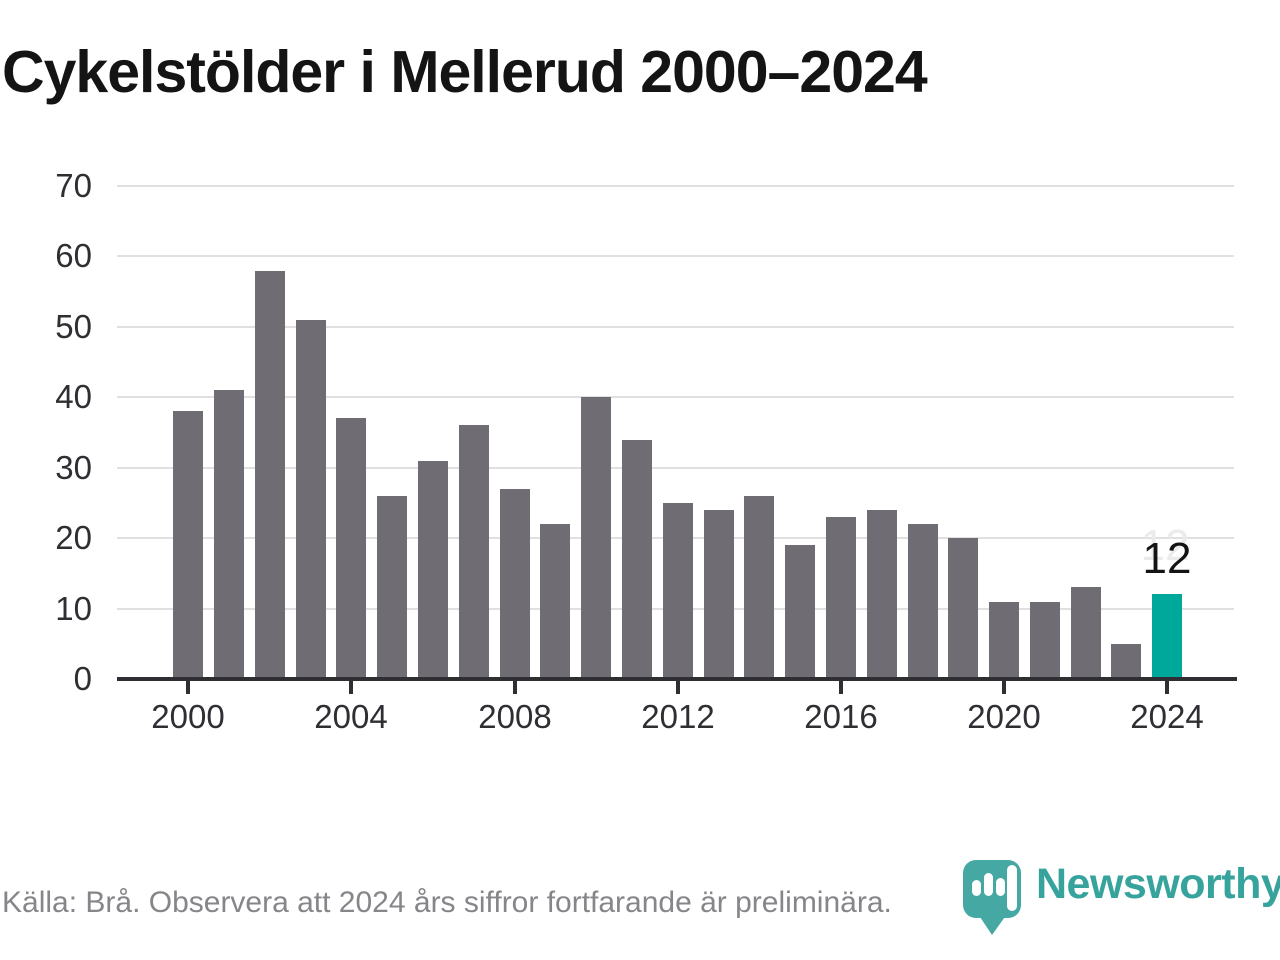 This screenshot has height=960, width=1280. What do you see at coordinates (433, 570) in the screenshot?
I see `bar-2006` at bounding box center [433, 570].